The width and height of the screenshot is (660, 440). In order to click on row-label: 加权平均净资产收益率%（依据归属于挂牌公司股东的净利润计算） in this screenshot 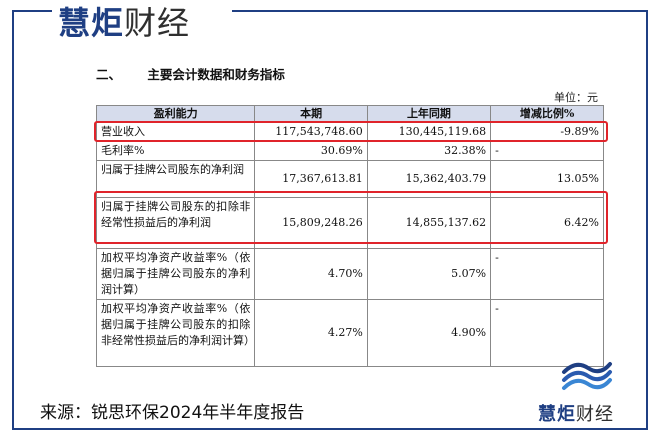, I will do `click(175, 274)`.